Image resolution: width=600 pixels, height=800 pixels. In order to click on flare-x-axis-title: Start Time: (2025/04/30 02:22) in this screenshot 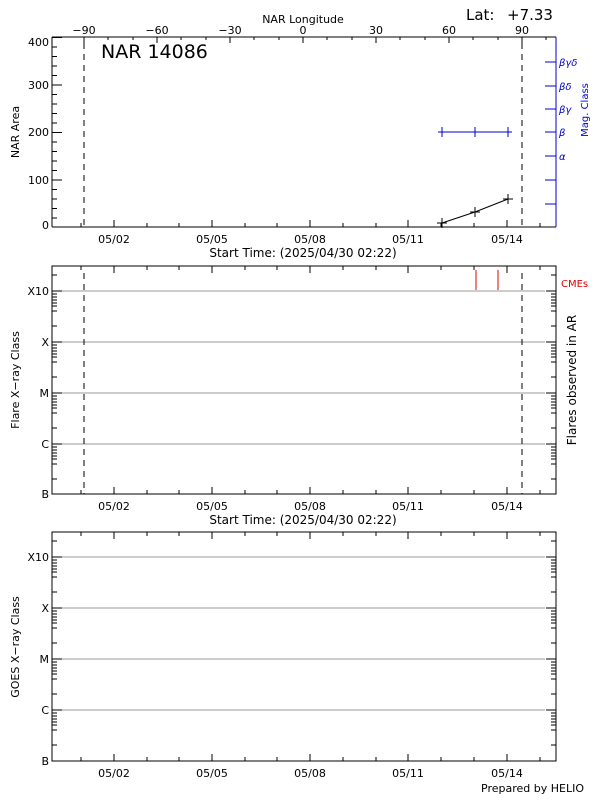, I will do `click(302, 520)`.